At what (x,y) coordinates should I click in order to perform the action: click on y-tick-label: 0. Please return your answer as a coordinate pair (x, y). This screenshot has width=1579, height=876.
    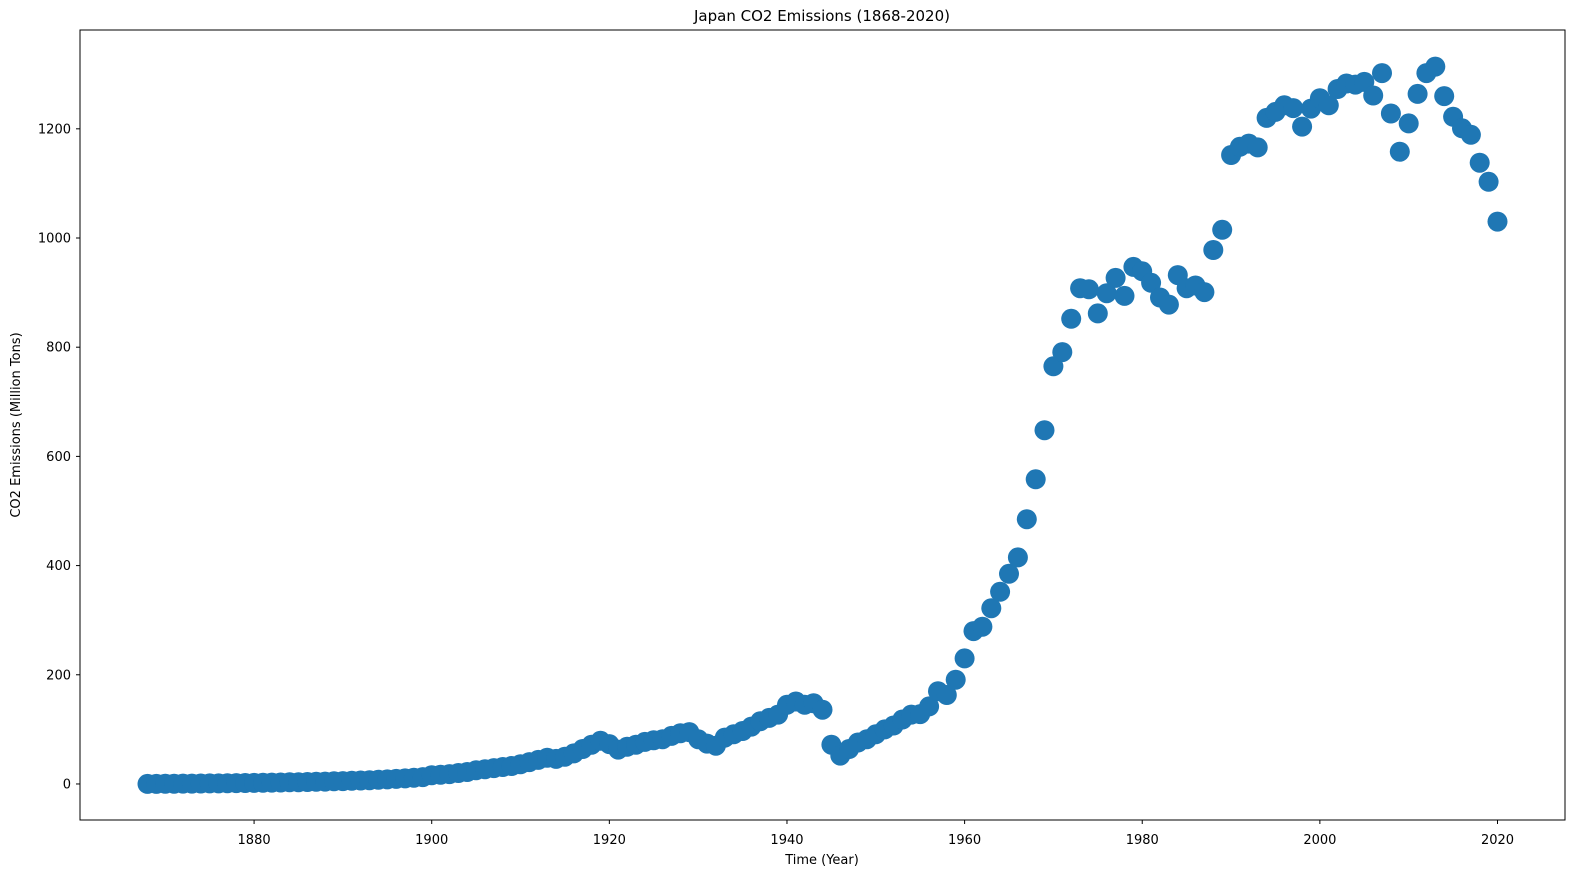
    Looking at the image, I should click on (67, 784).